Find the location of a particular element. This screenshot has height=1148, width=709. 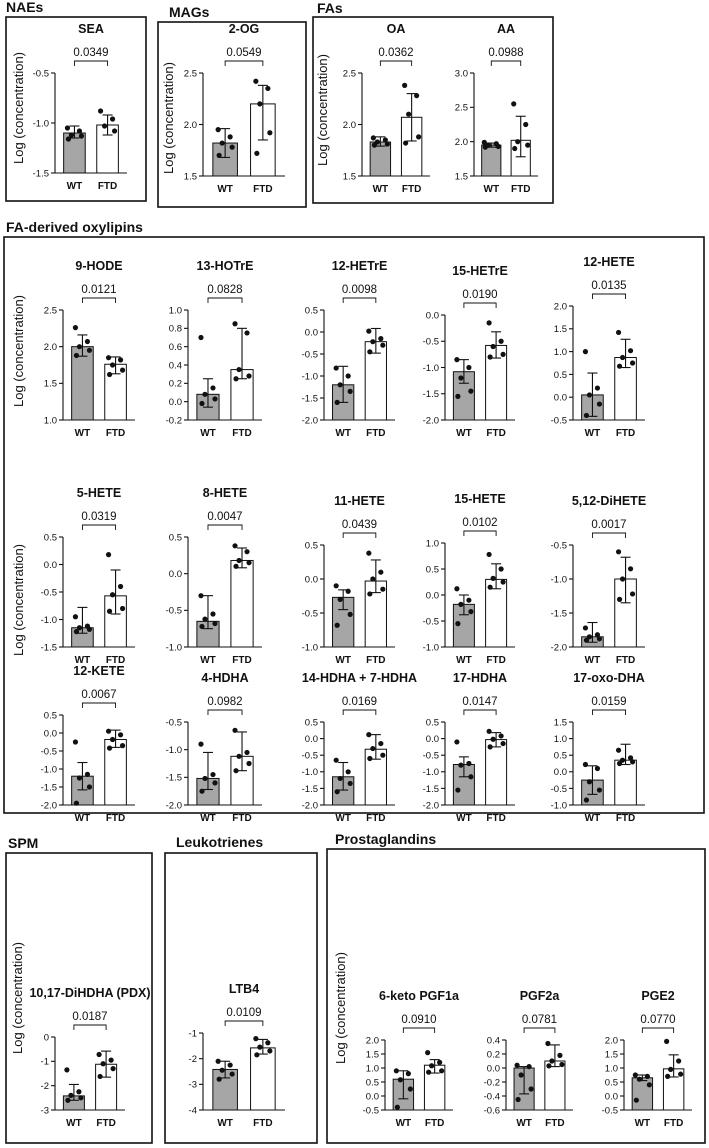

chart-title: 17-oxo-DHA is located at coordinates (609, 678).